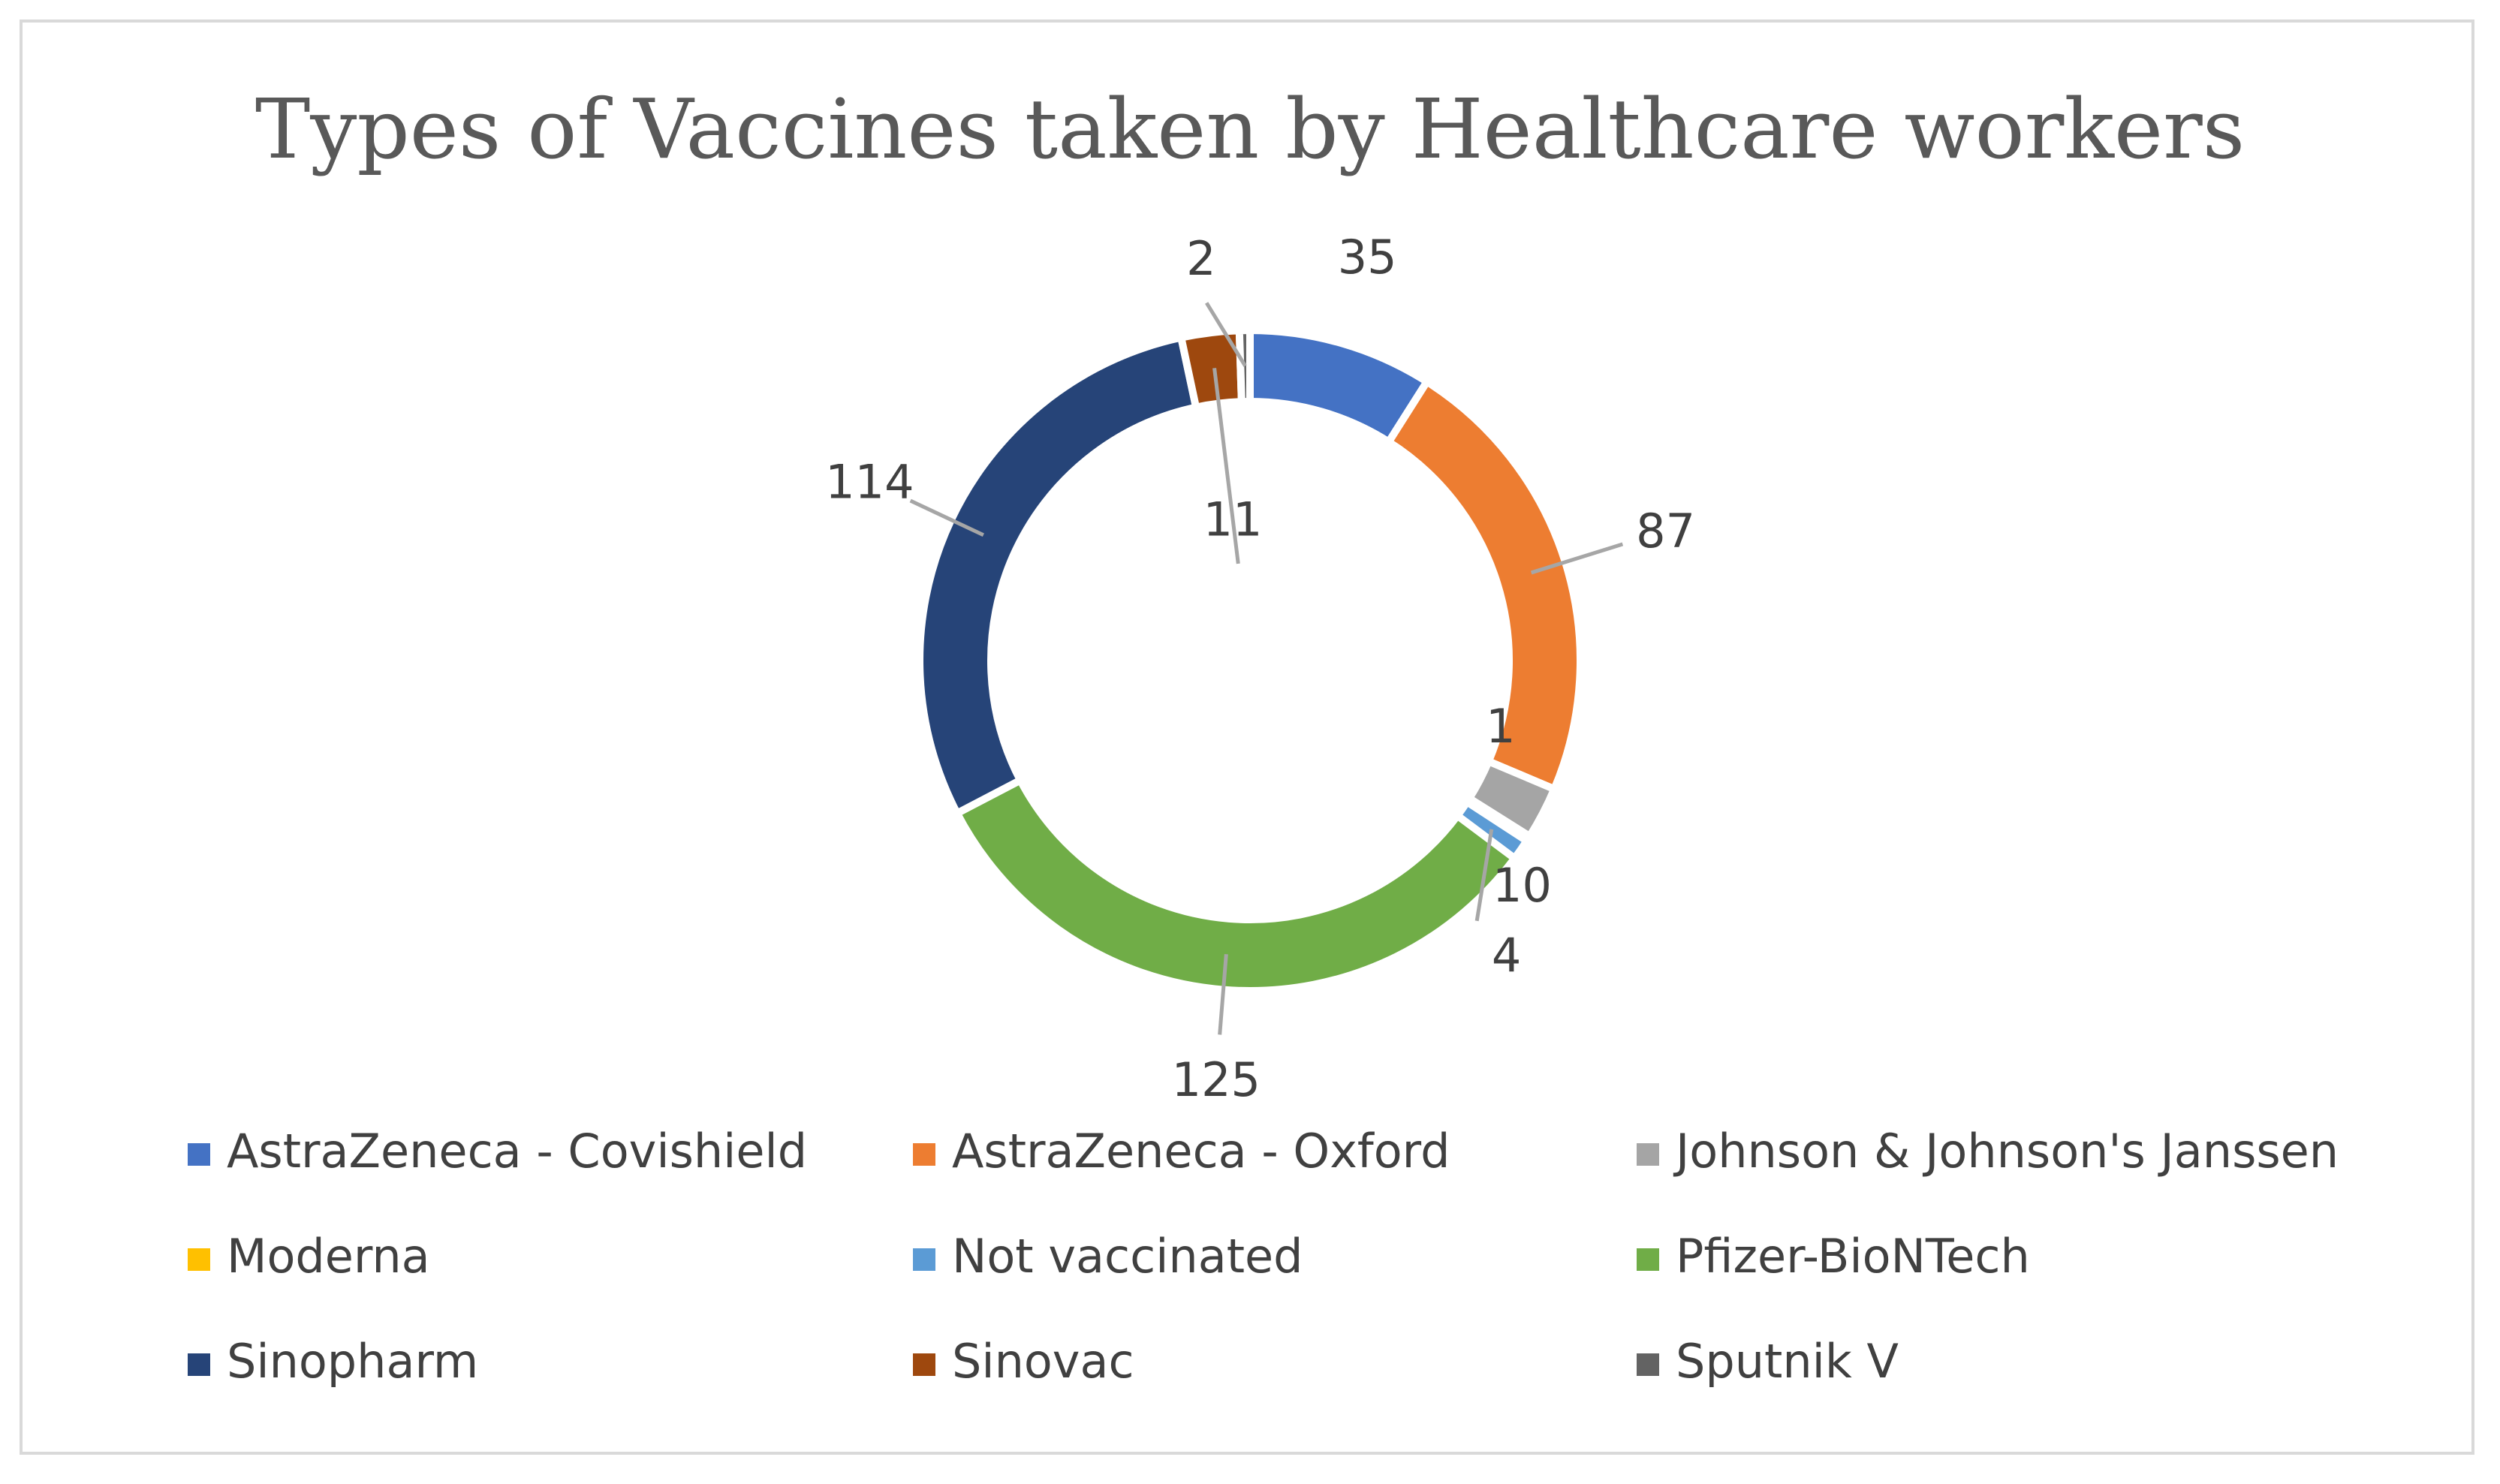 The width and height of the screenshot is (2500, 1484). Describe the element at coordinates (1201, 1151) in the screenshot. I see `legend-label-astrazeneca-oxford: AstraZeneca - Oxford` at that location.